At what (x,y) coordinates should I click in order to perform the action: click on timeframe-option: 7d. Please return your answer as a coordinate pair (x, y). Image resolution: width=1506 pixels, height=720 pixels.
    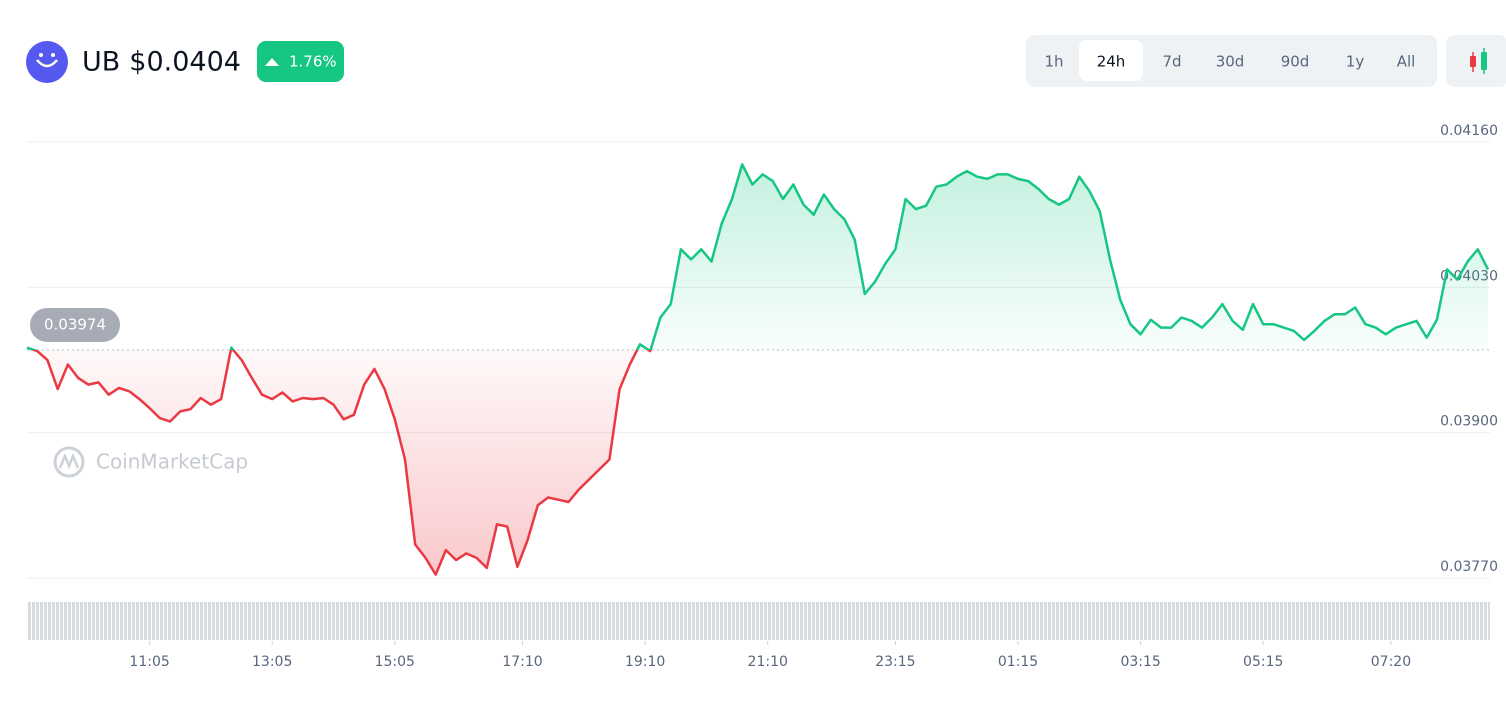
    Looking at the image, I should click on (1171, 62).